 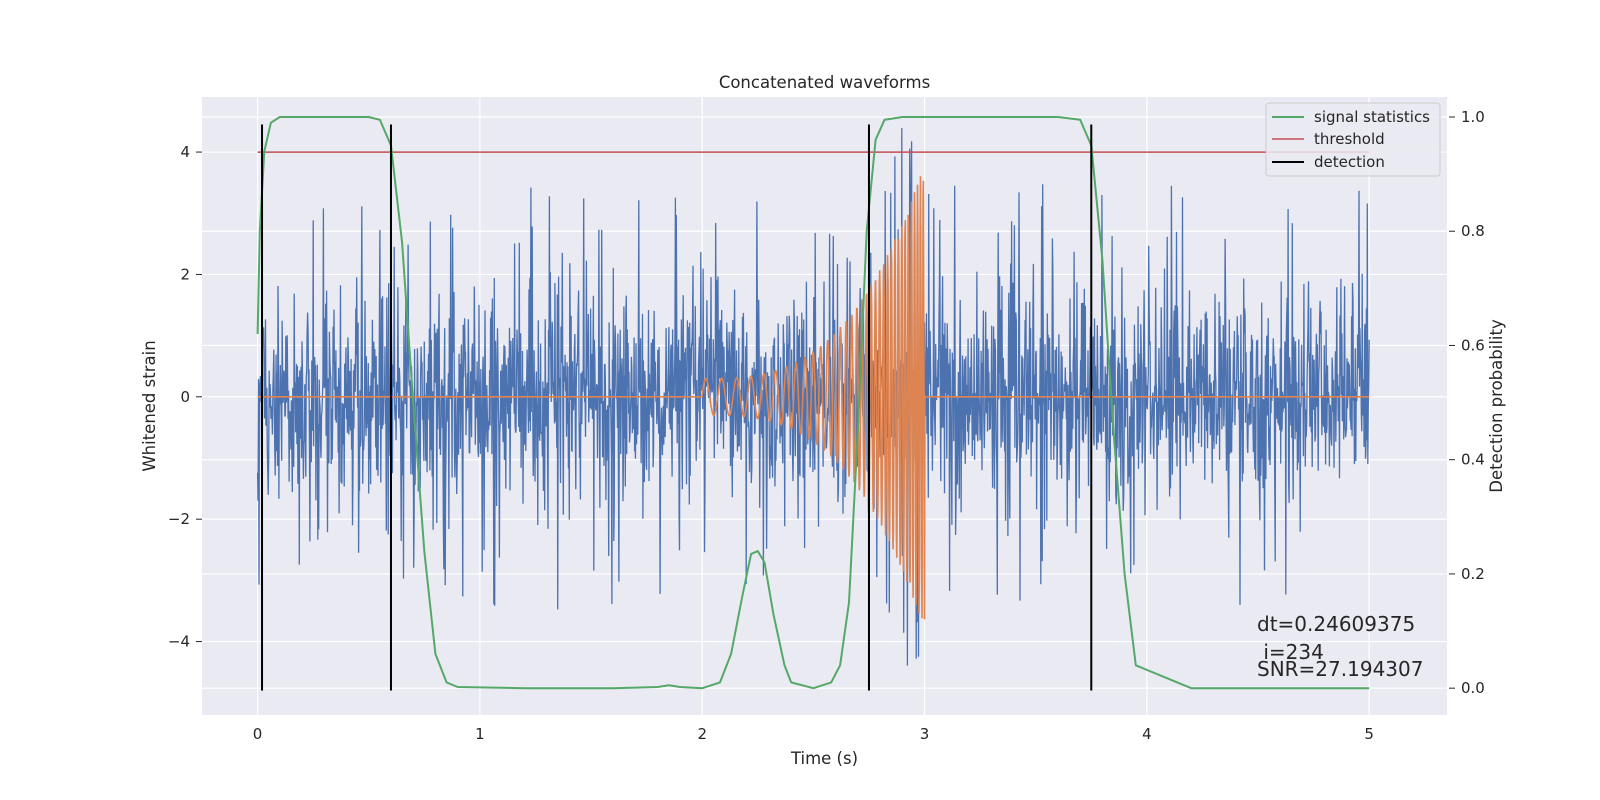 What do you see at coordinates (824, 758) in the screenshot?
I see `x-axis-title: Time (s)` at bounding box center [824, 758].